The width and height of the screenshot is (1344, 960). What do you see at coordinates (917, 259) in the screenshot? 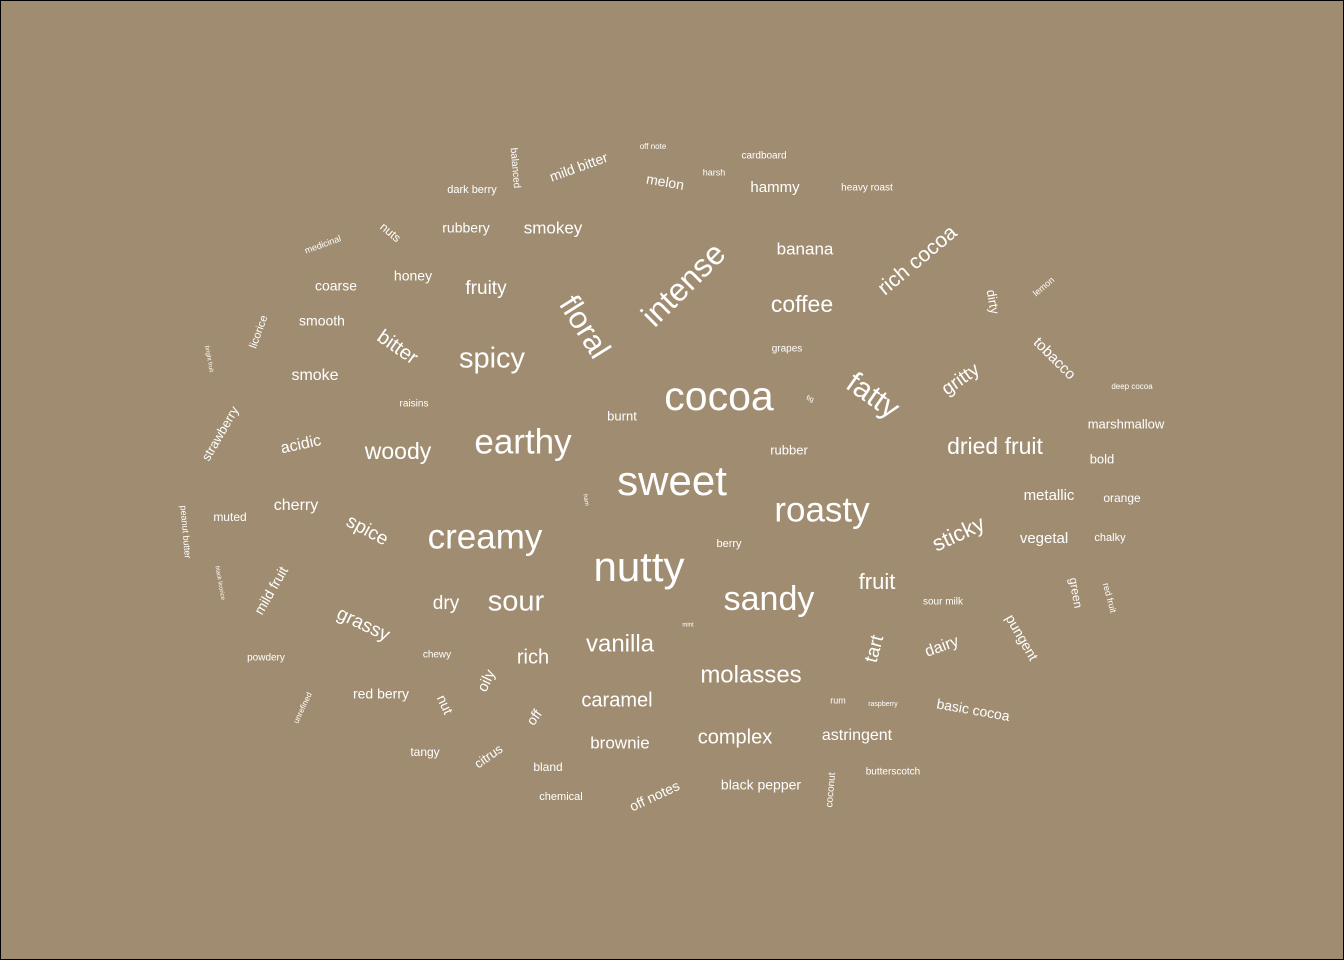
I see `word-rich-cocoa: rich cocoa` at bounding box center [917, 259].